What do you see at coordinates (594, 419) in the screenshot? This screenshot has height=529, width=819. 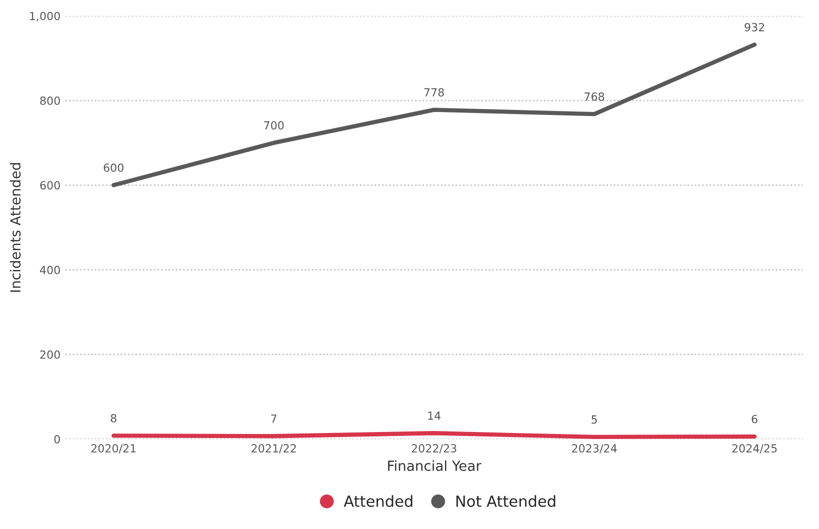 I see `data-label: 5` at bounding box center [594, 419].